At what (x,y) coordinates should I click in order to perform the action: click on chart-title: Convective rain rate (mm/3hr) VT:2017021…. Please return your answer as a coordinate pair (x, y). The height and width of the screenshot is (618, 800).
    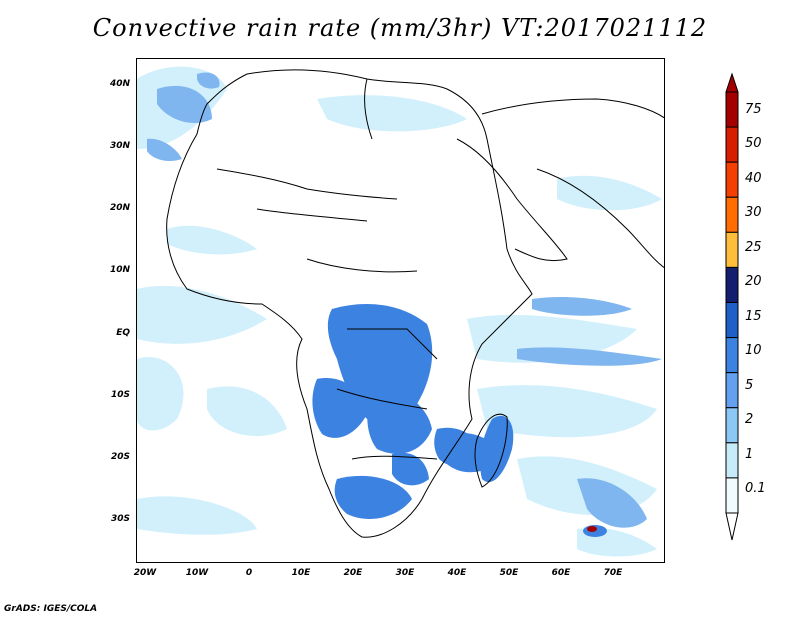
    Looking at the image, I should click on (400, 28).